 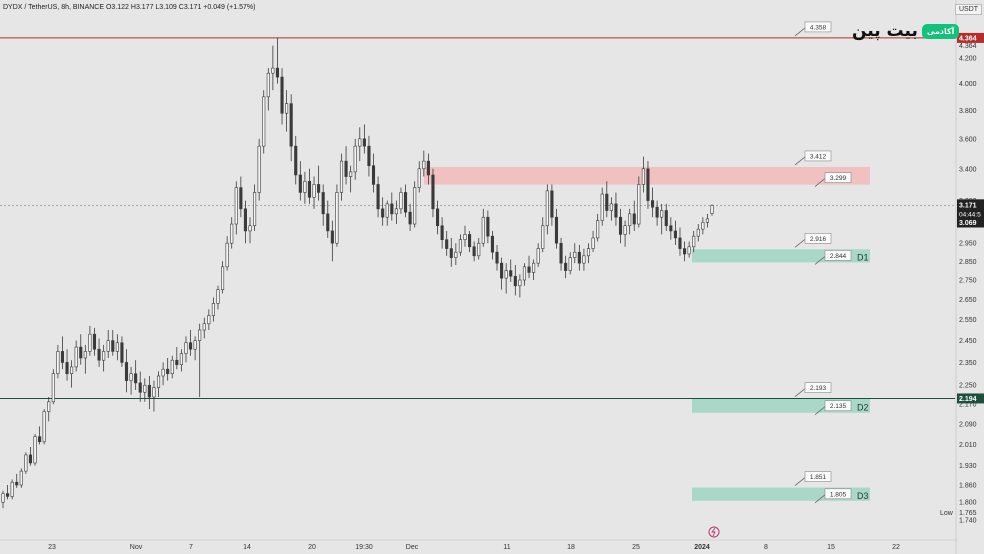 What do you see at coordinates (136, 547) in the screenshot?
I see `time-tick-label: Nov` at bounding box center [136, 547].